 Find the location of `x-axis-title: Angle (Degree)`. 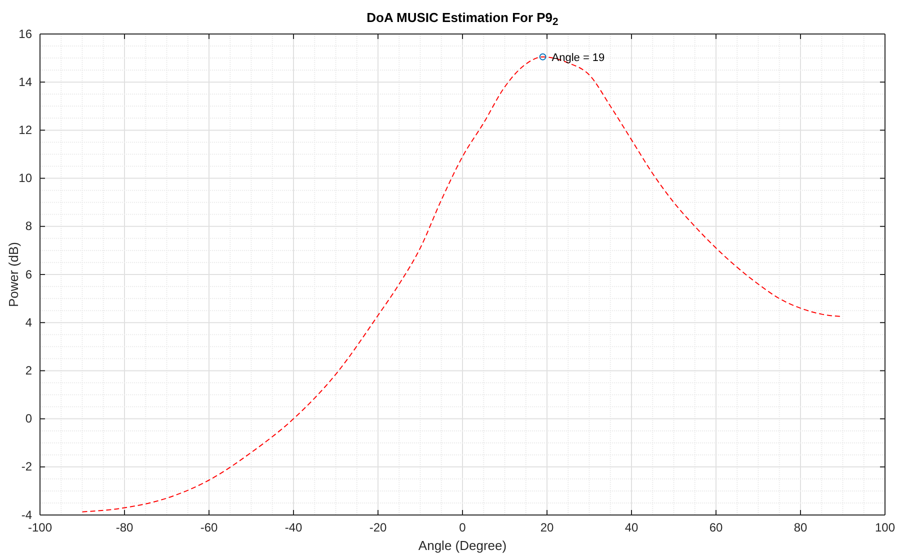

x-axis-title: Angle (Degree) is located at coordinates (462, 545).